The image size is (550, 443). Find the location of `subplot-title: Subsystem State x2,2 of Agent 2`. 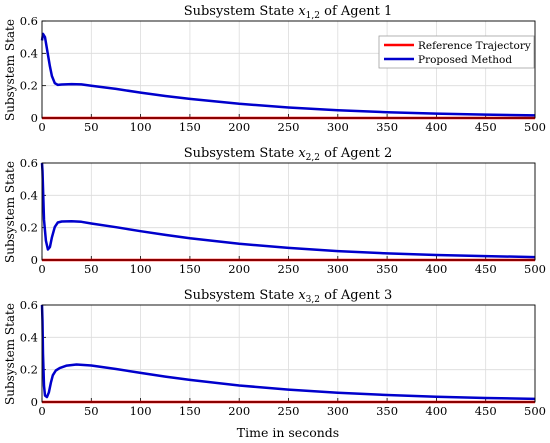

subplot-title: Subsystem State x2,2 of Agent 2 is located at coordinates (288, 154).